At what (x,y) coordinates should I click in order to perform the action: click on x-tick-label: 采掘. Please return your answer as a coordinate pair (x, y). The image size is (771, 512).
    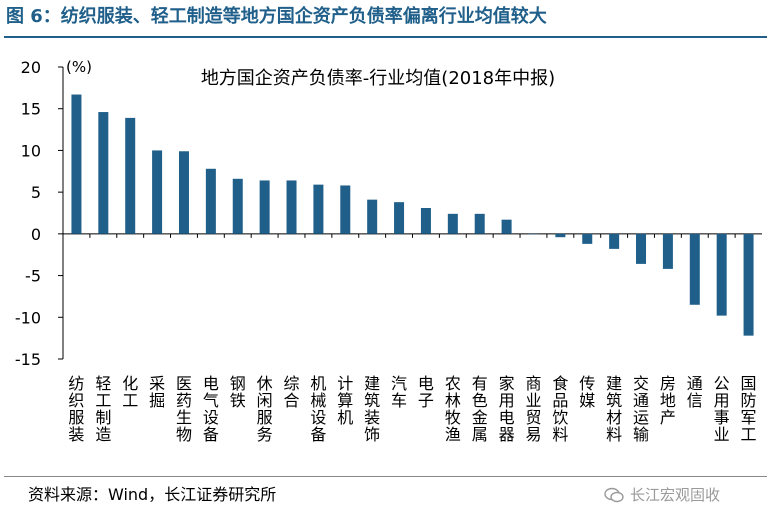
    Looking at the image, I should click on (157, 392).